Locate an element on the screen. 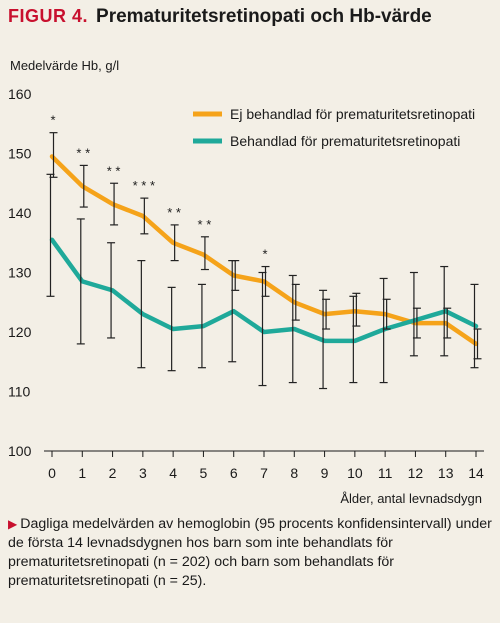 The width and height of the screenshot is (500, 623). x-tick-label: 9 is located at coordinates (325, 473).